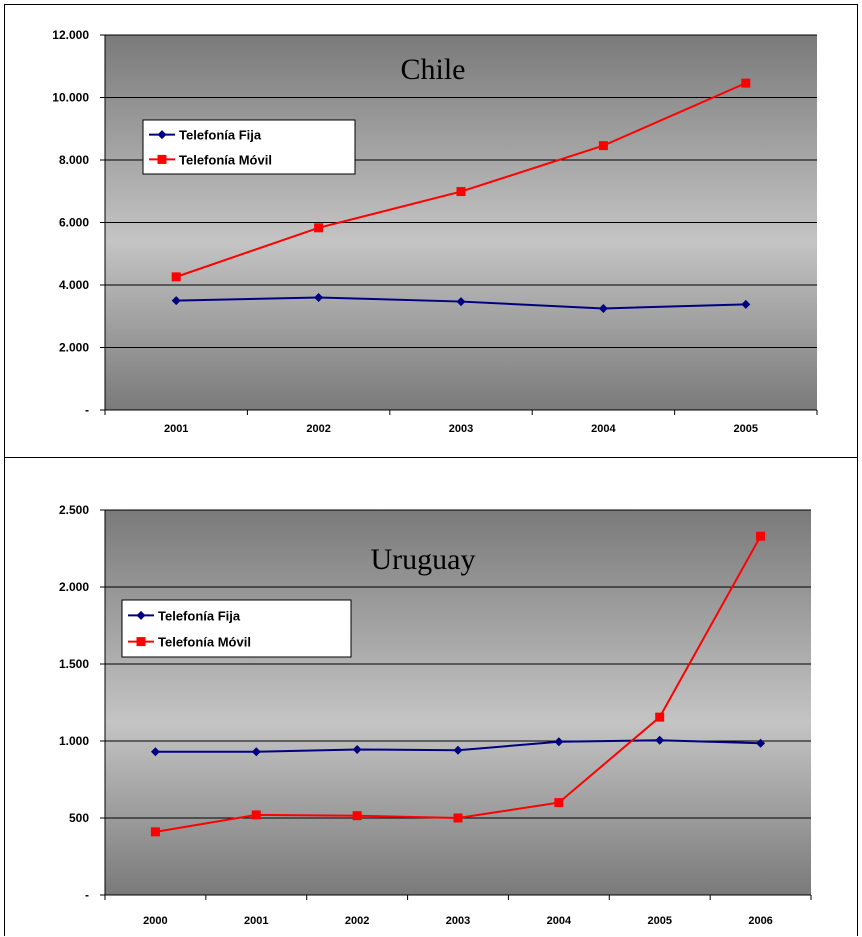 Image resolution: width=862 pixels, height=937 pixels. Describe the element at coordinates (74, 664) in the screenshot. I see `y-tick-label: 1.500` at that location.